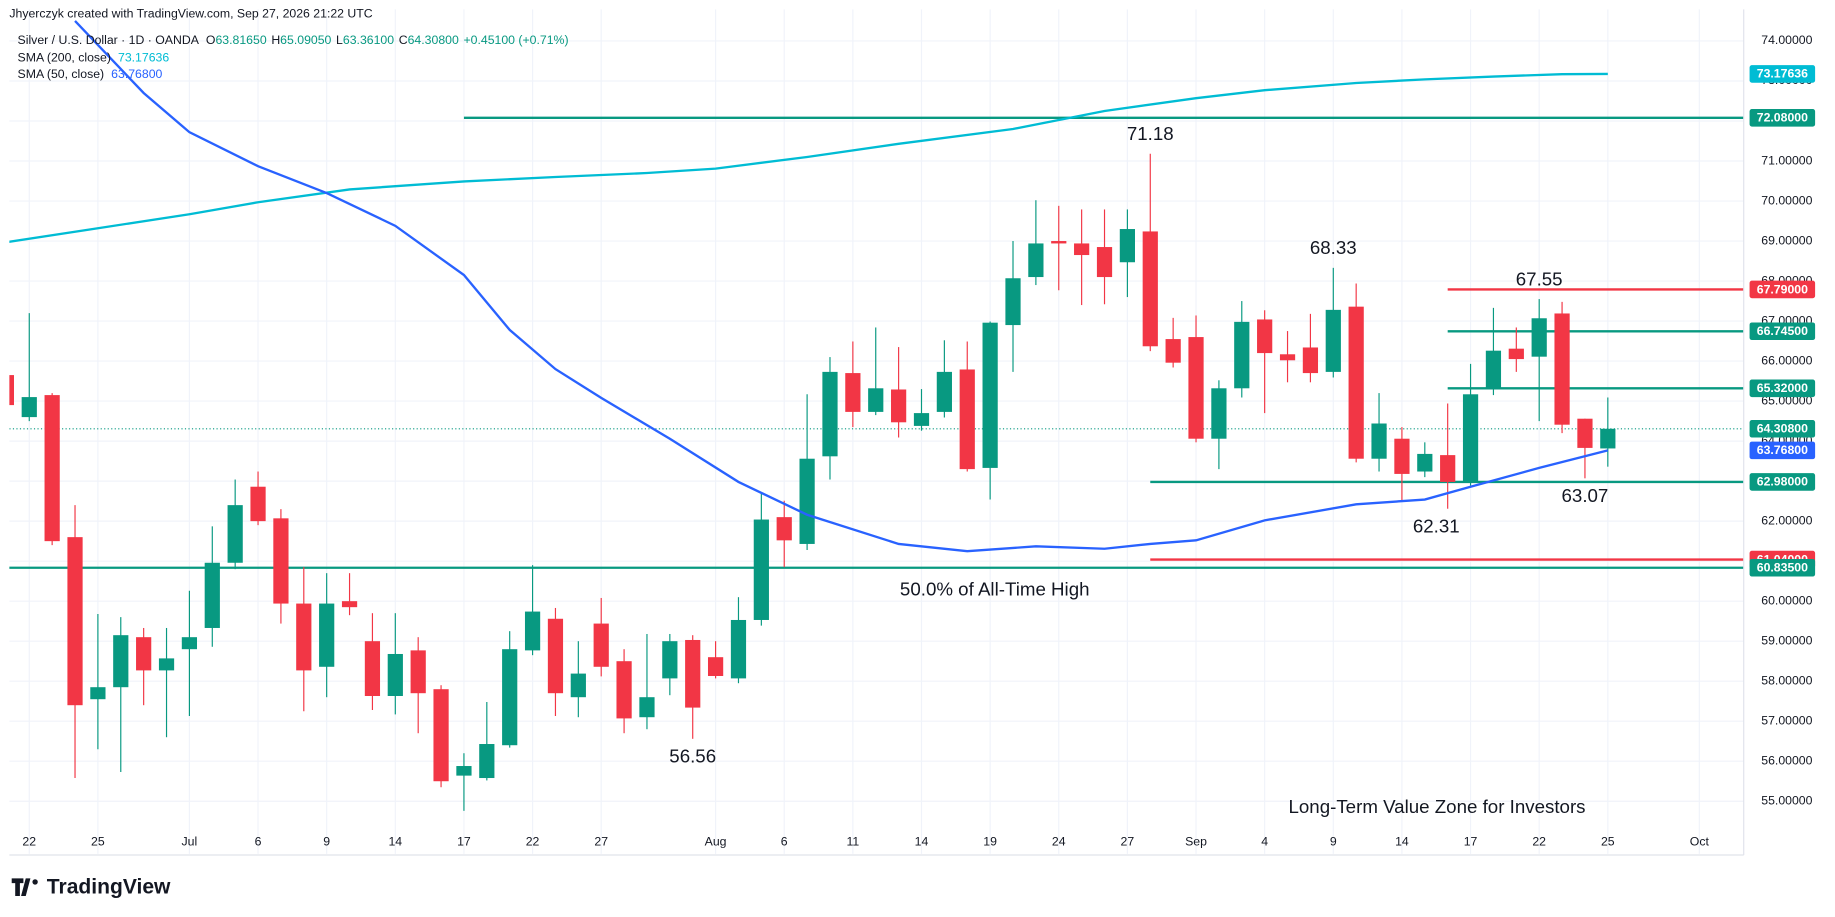 This screenshot has width=1835, height=917. Describe the element at coordinates (211, 40) in the screenshot. I see `quote-key: O` at that location.